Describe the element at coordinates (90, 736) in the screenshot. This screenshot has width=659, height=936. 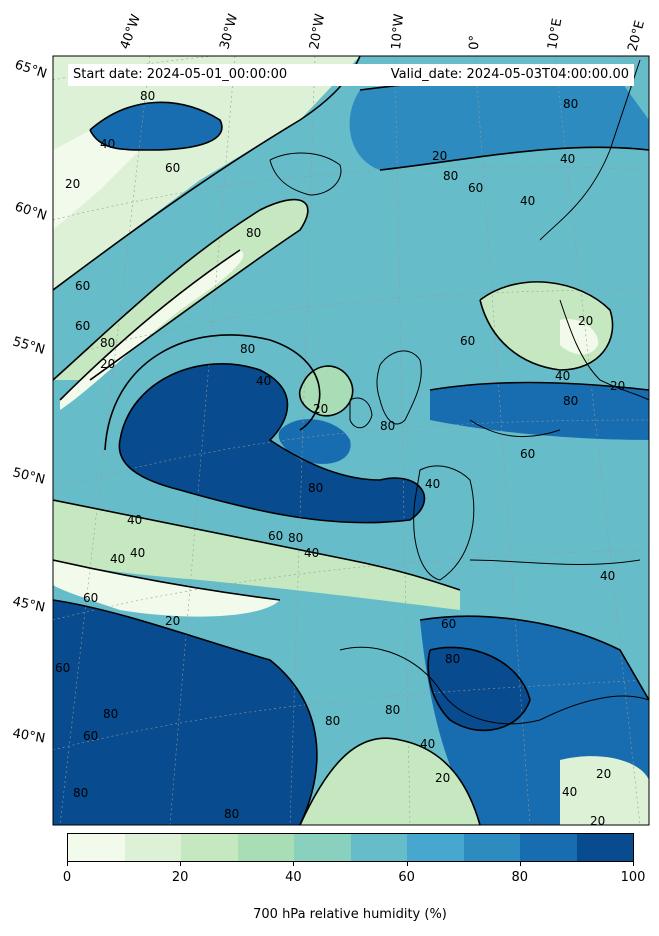
I see `contour-label-60-southwest-3: 60` at that location.